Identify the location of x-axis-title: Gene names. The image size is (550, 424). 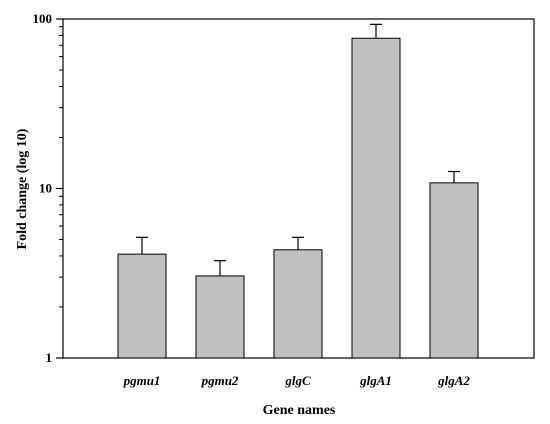
(299, 410).